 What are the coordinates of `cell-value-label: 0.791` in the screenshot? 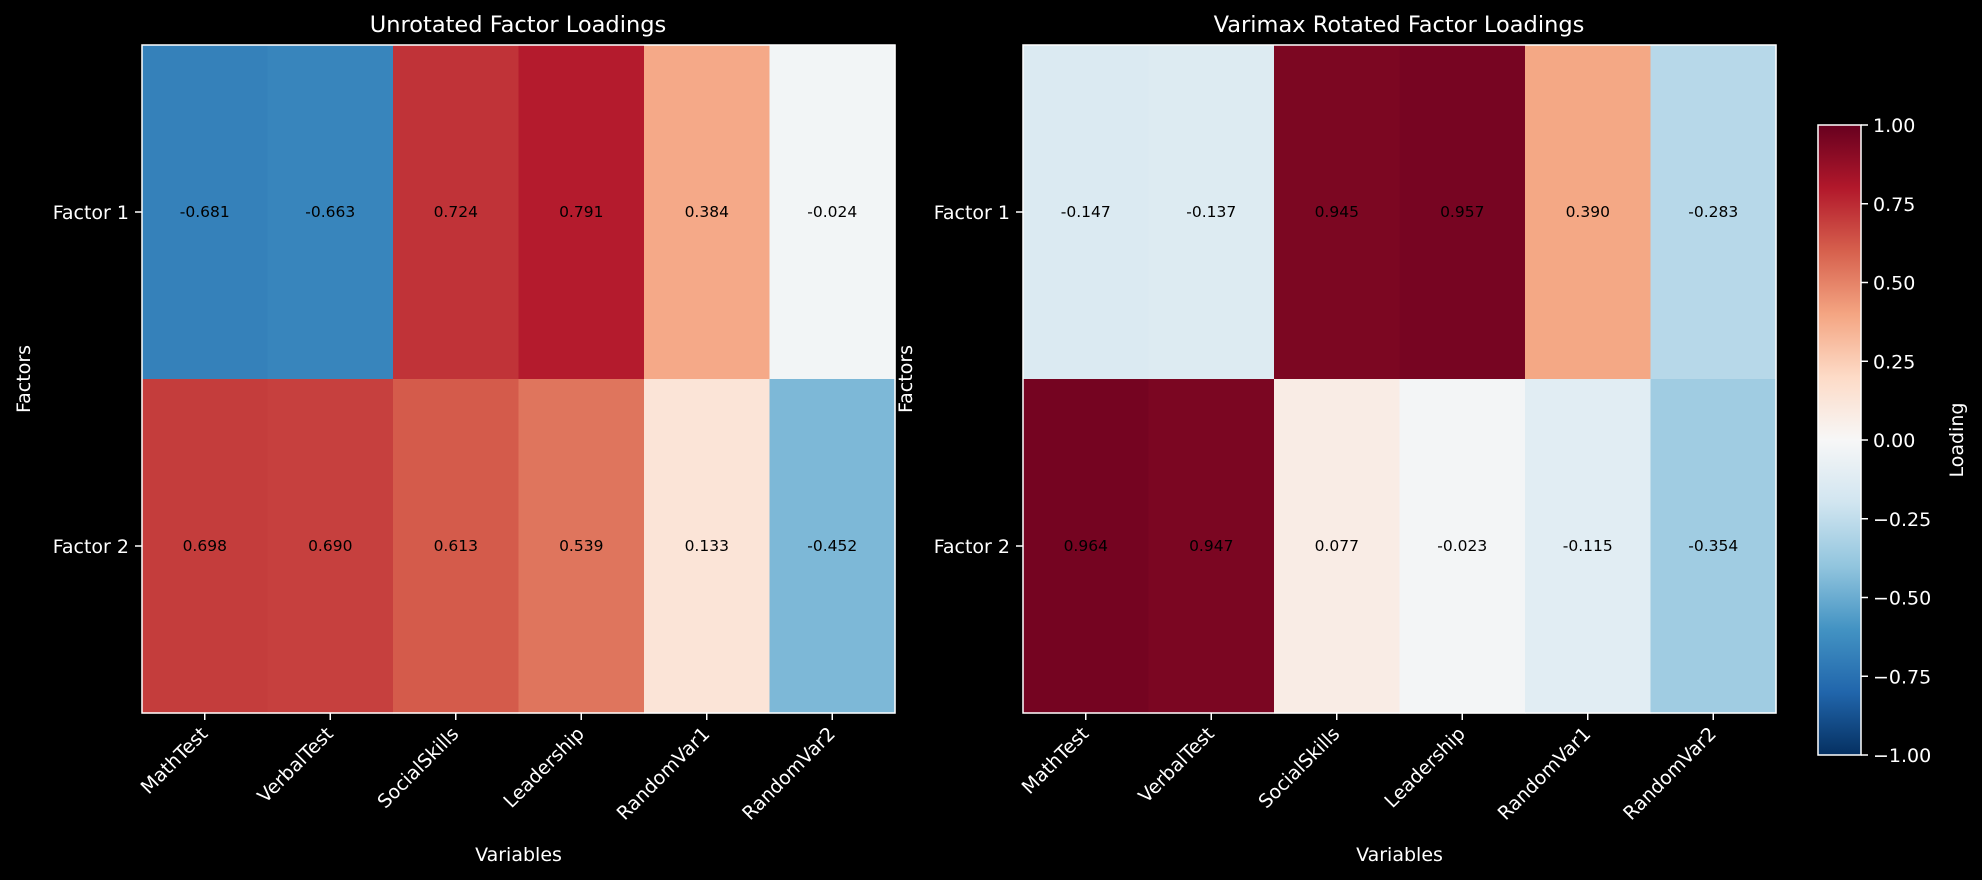 It's located at (581, 212).